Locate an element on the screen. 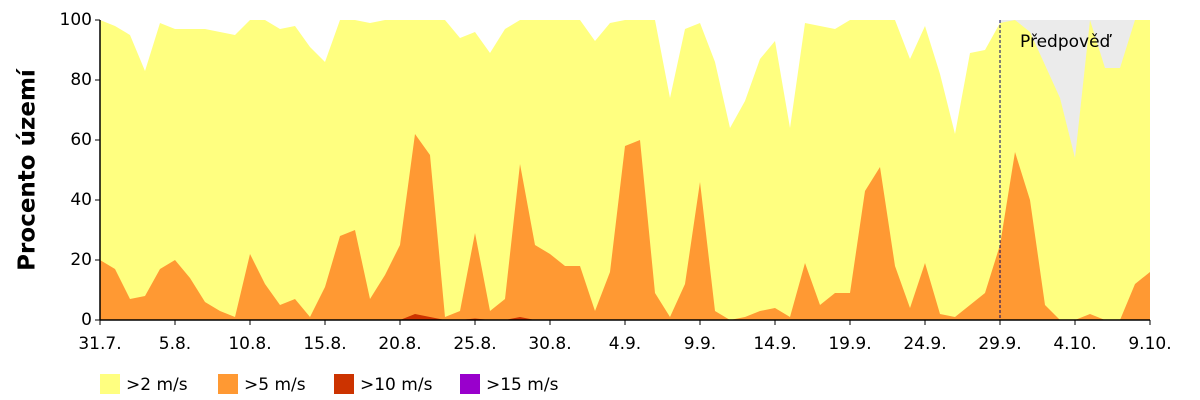 The height and width of the screenshot is (400, 1200). x-tick-label: 5.8. is located at coordinates (175, 344).